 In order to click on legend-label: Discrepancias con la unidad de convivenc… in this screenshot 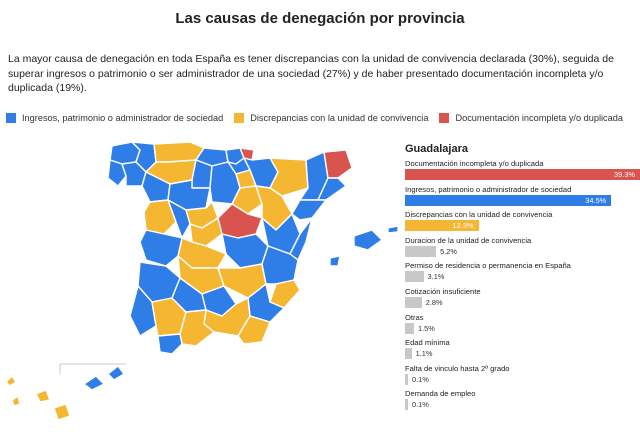, I will do `click(339, 118)`.